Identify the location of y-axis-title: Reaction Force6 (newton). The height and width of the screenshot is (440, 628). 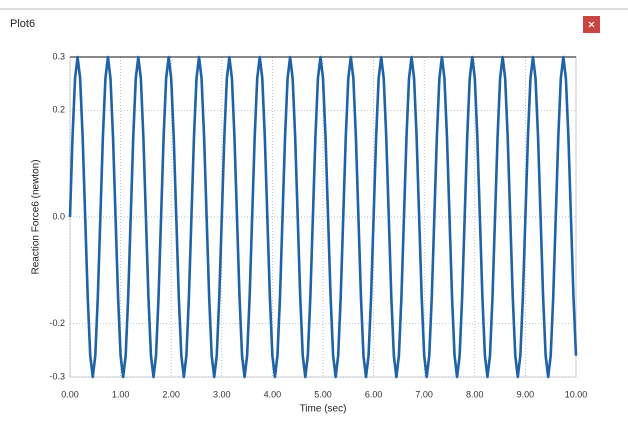
(36, 216).